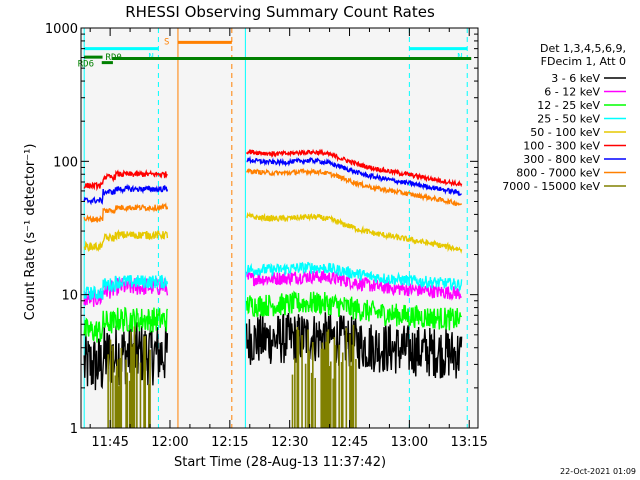  I want to click on x-axis-label: Start Time (28-Aug-13 11:37:42), so click(280, 462).